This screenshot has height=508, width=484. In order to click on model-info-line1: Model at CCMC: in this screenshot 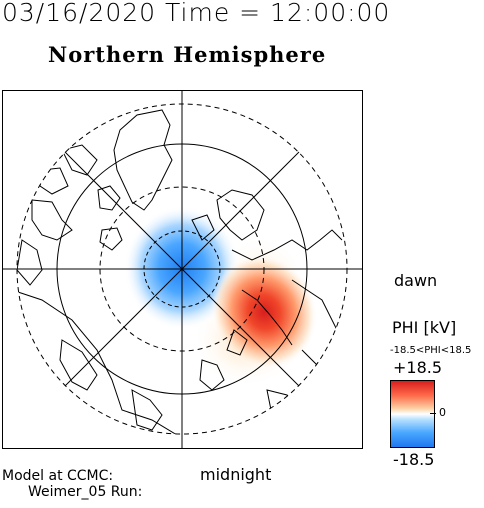, I will do `click(58, 476)`.